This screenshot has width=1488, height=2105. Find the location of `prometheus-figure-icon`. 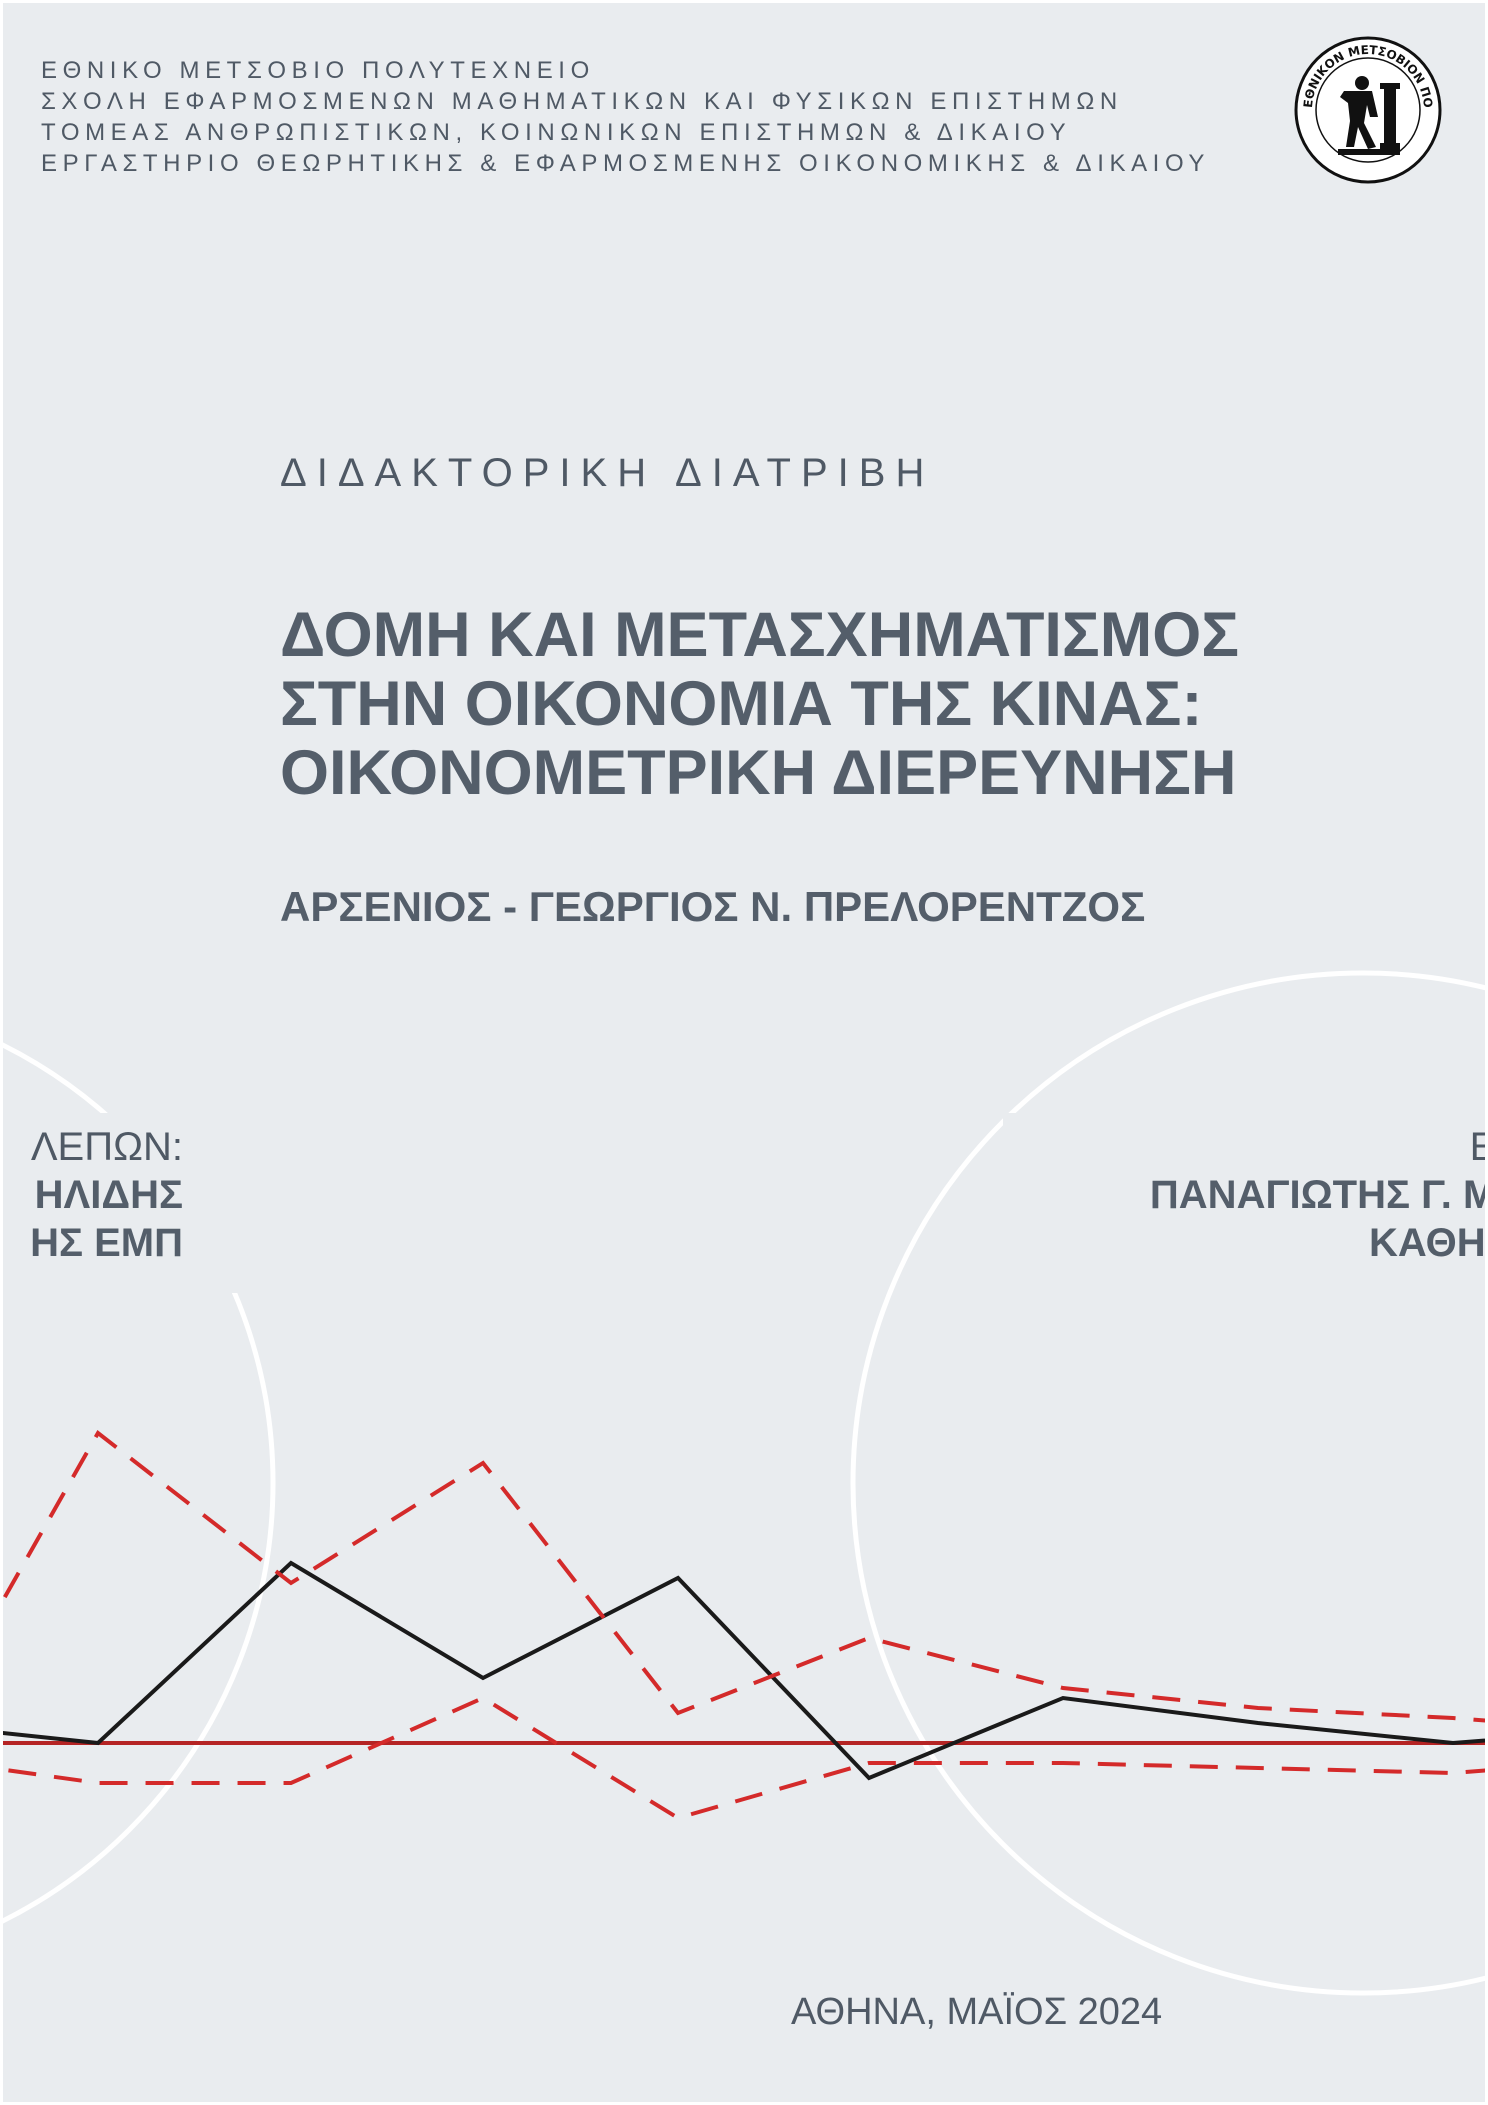

prometheus-figure-icon is located at coordinates (1369, 115).